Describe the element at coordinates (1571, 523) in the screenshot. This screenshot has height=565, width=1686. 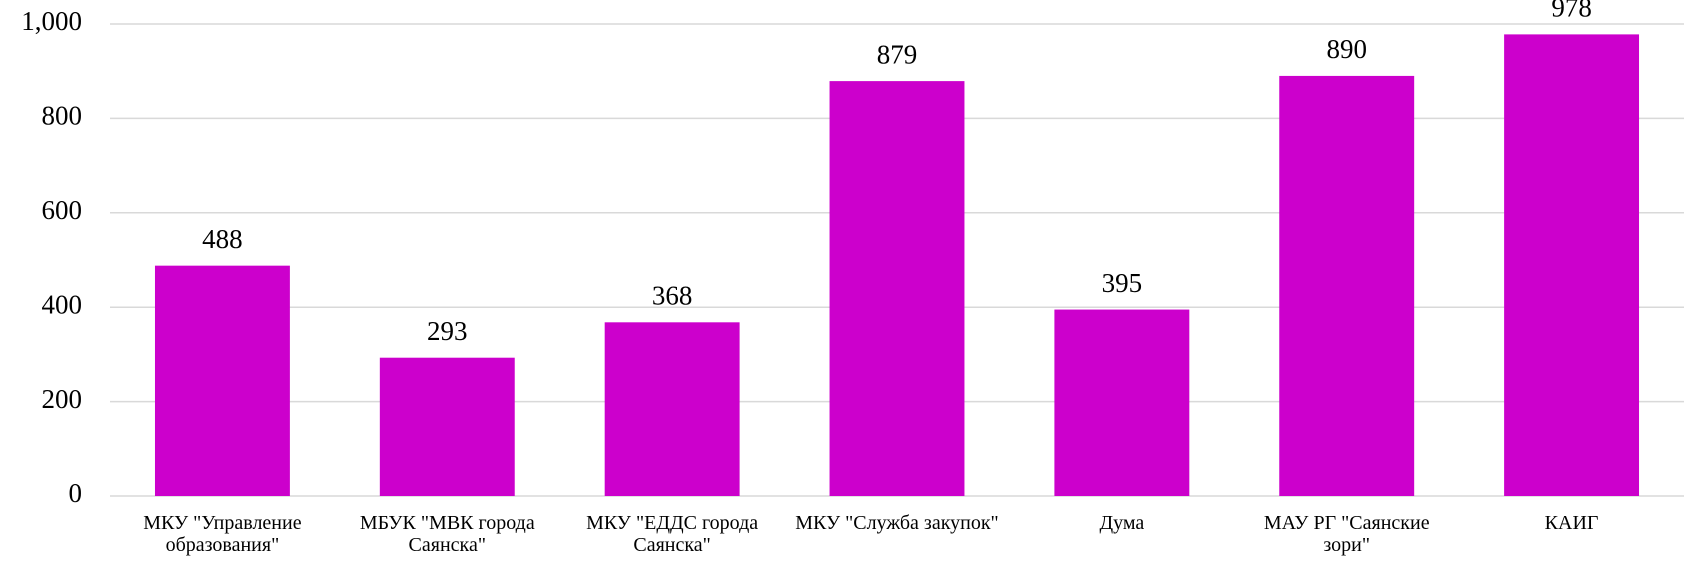
I see `x-tick-label: КАИГ` at that location.